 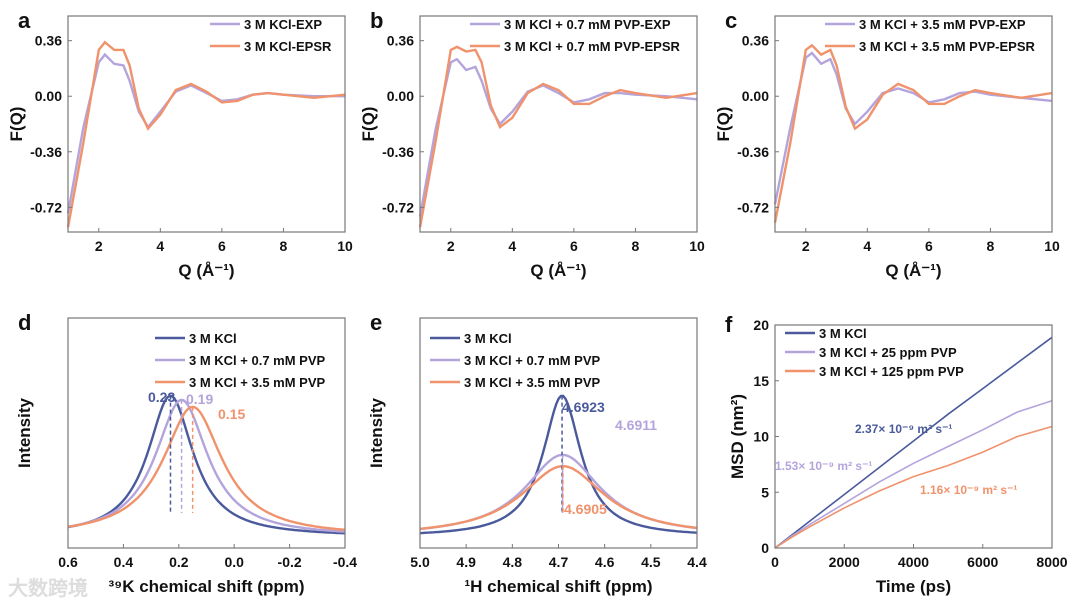 What do you see at coordinates (903, 429) in the screenshot?
I see `diffusion-label: 2.37× 10⁻⁹ m² s⁻¹` at bounding box center [903, 429].